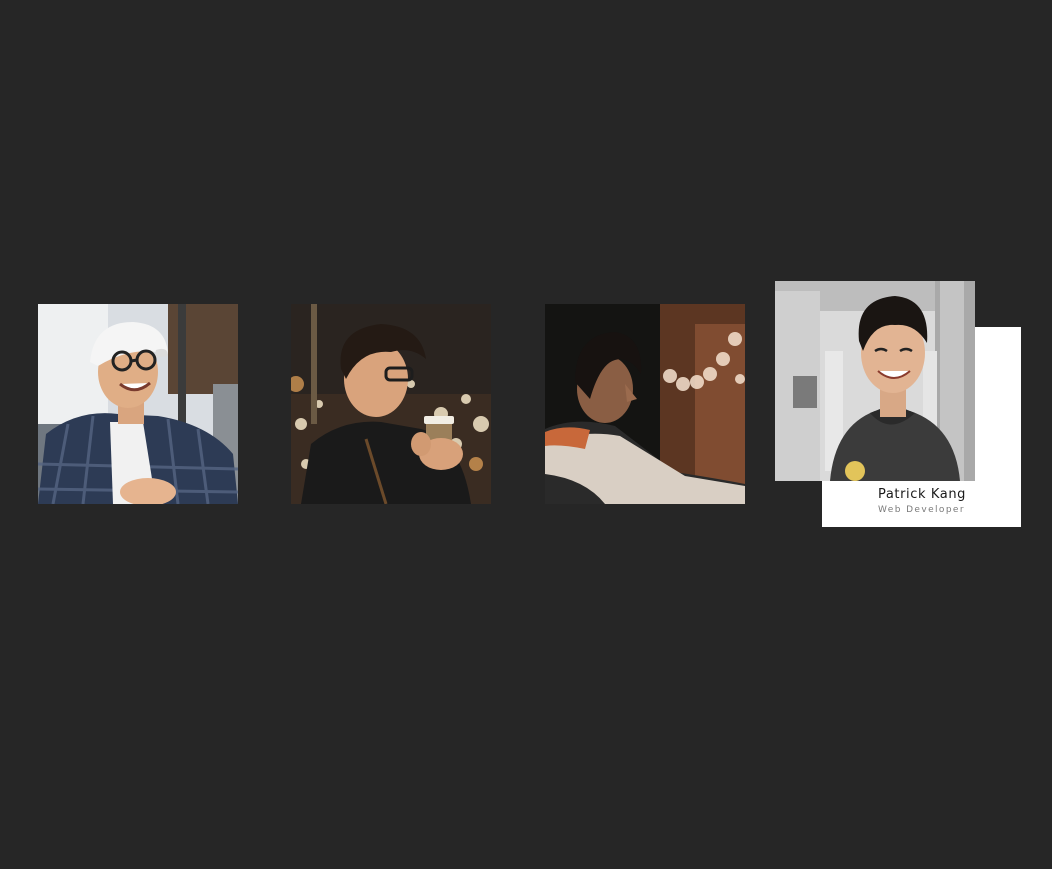 The image size is (1052, 869). What do you see at coordinates (921, 510) in the screenshot?
I see `member-role: Web Developer` at bounding box center [921, 510].